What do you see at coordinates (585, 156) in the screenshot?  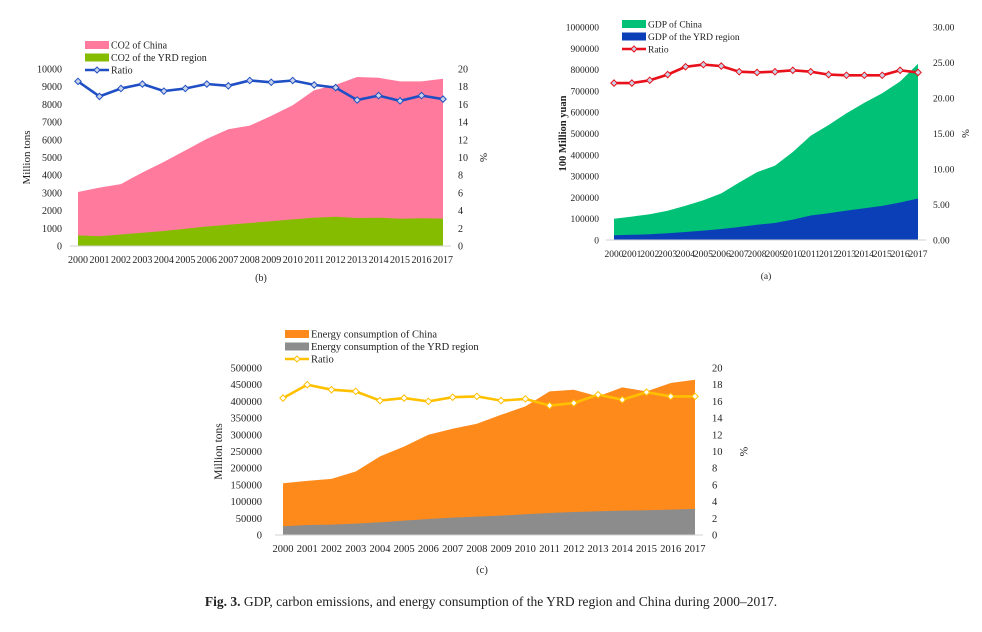 I see `y-tick-label: 400000` at bounding box center [585, 156].